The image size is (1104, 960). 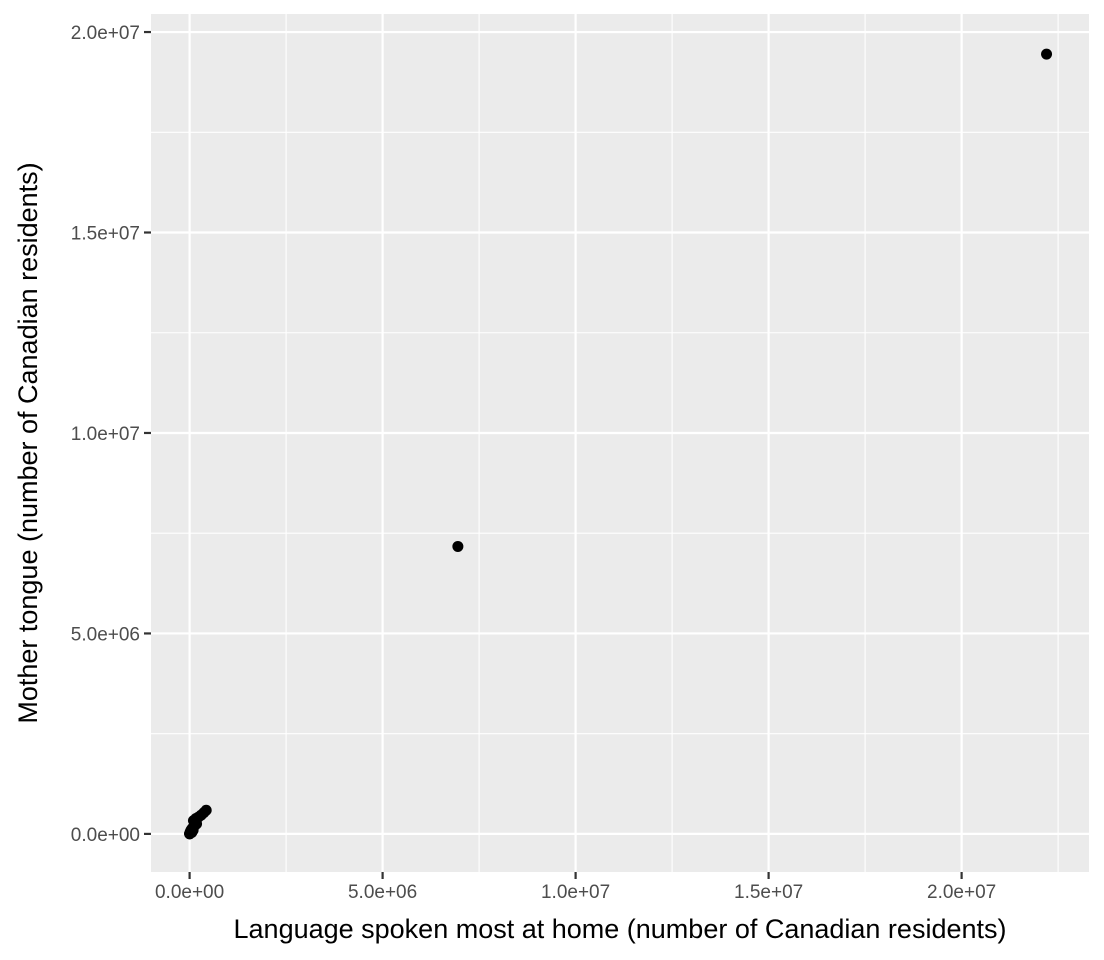 I want to click on x-tick-label: 1.5e+07, so click(x=768, y=892).